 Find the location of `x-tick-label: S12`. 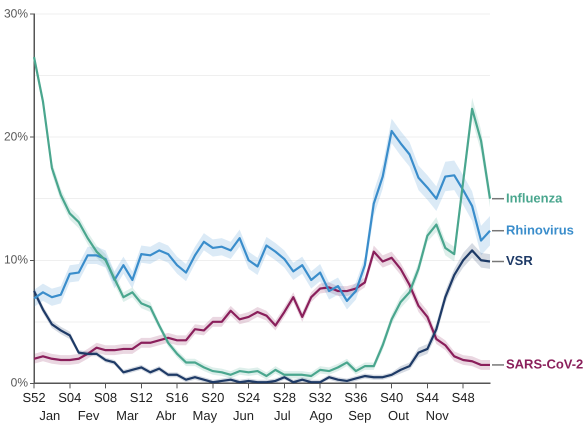

x-tick-label: S12 is located at coordinates (141, 397).